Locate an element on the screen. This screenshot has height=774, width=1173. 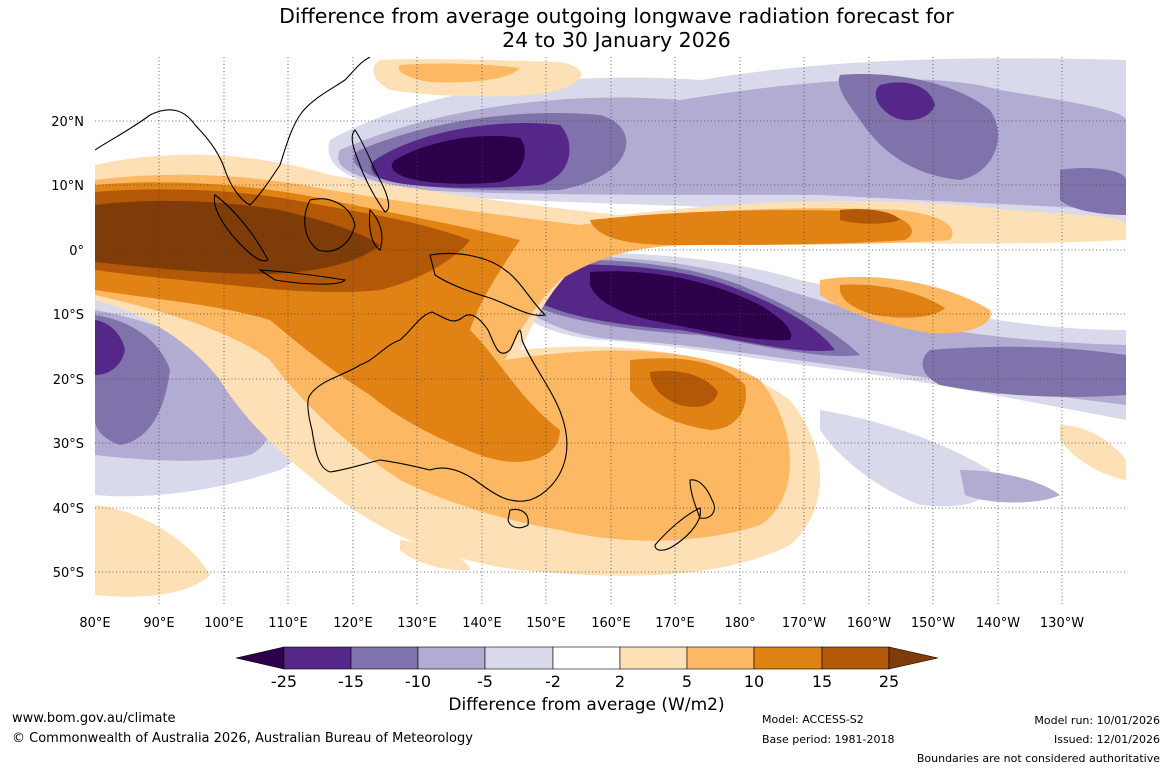
lat-label: 30°S is located at coordinates (68, 444).